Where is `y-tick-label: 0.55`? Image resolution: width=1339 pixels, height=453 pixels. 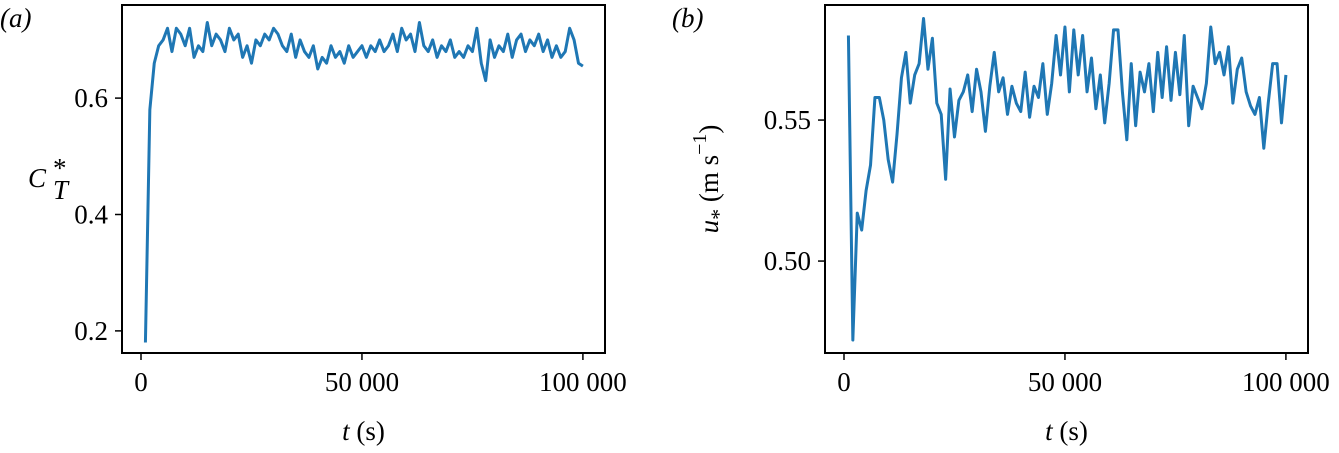 y-tick-label: 0.55 is located at coordinates (787, 120).